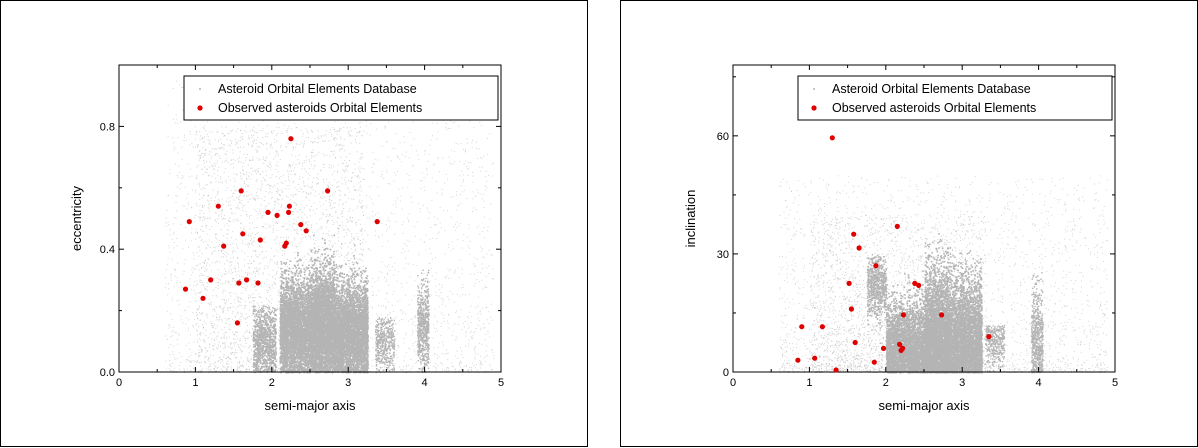 The height and width of the screenshot is (448, 1198). What do you see at coordinates (107, 250) in the screenshot?
I see `y-tick-label: 0.4` at bounding box center [107, 250].